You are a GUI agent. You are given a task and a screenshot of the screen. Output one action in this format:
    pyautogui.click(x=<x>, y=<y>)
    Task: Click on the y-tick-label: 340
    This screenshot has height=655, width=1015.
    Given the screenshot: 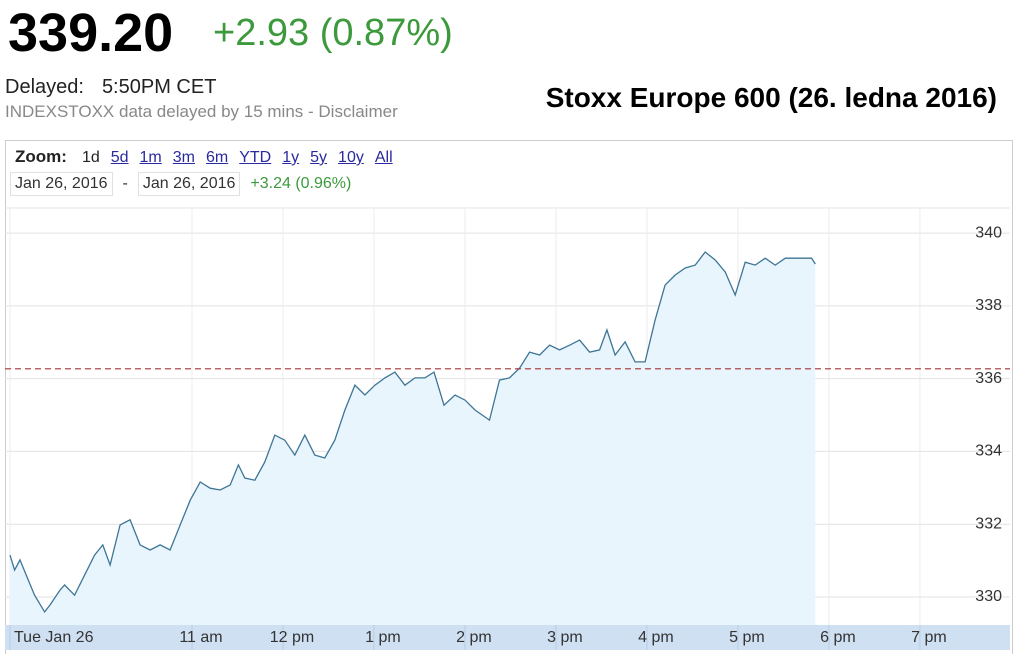 What is the action you would take?
    pyautogui.click(x=988, y=232)
    